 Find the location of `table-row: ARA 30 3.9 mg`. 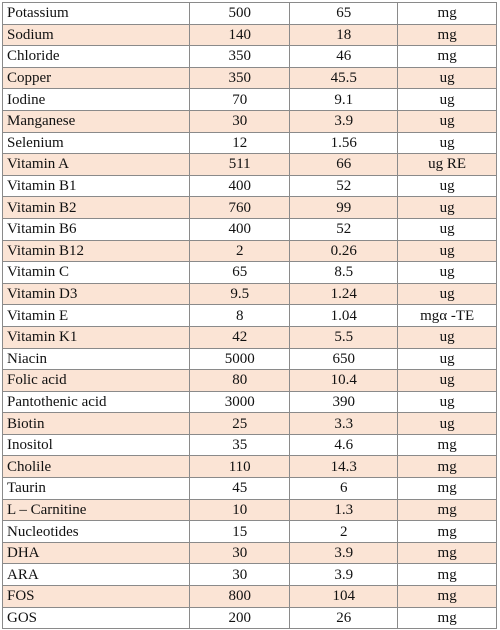

table-row: ARA 30 3.9 mg is located at coordinates (249, 575).